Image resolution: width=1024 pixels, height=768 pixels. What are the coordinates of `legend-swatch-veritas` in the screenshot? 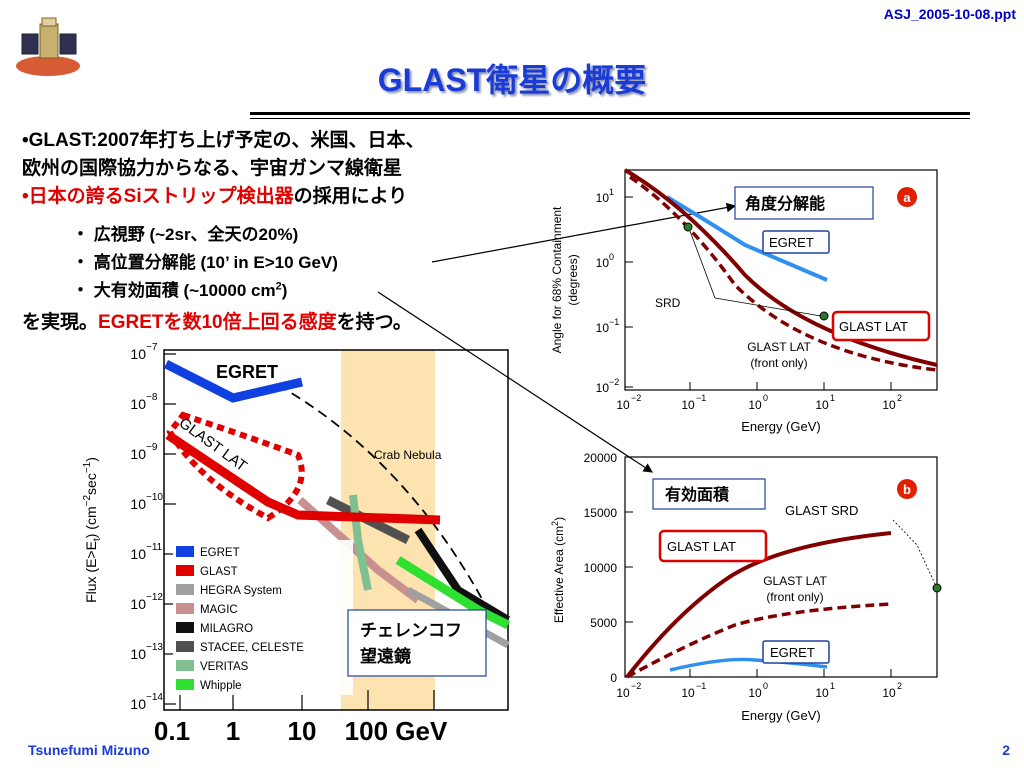 It's located at (185, 665).